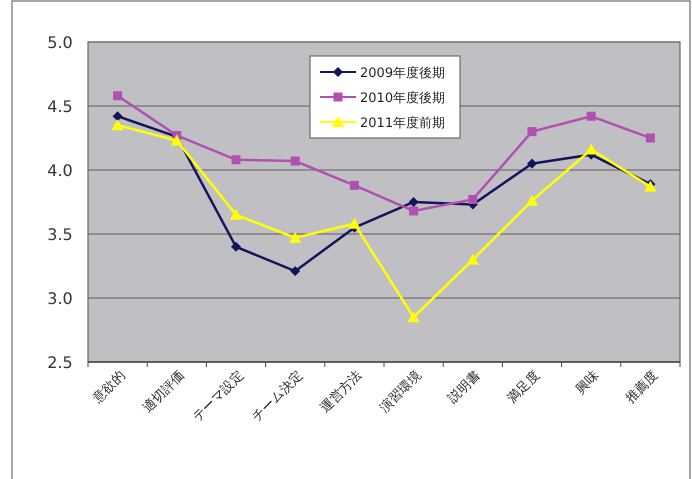  Describe the element at coordinates (403, 98) in the screenshot. I see `legend-label: 2010年度後期` at that location.